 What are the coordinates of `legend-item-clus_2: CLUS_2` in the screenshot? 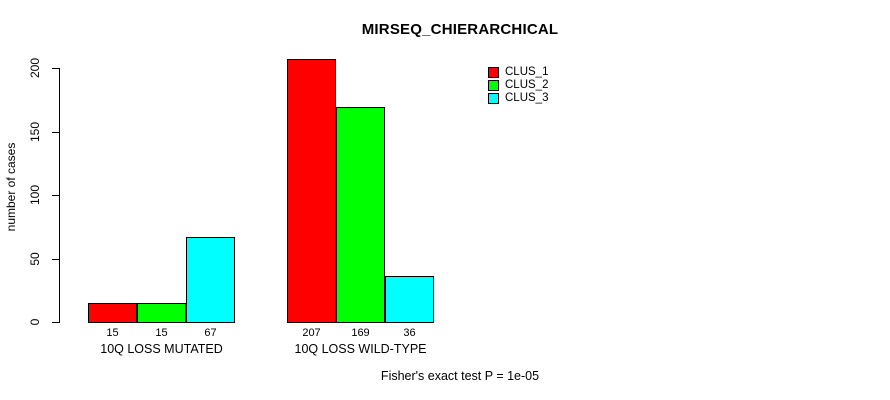 It's located at (518, 85).